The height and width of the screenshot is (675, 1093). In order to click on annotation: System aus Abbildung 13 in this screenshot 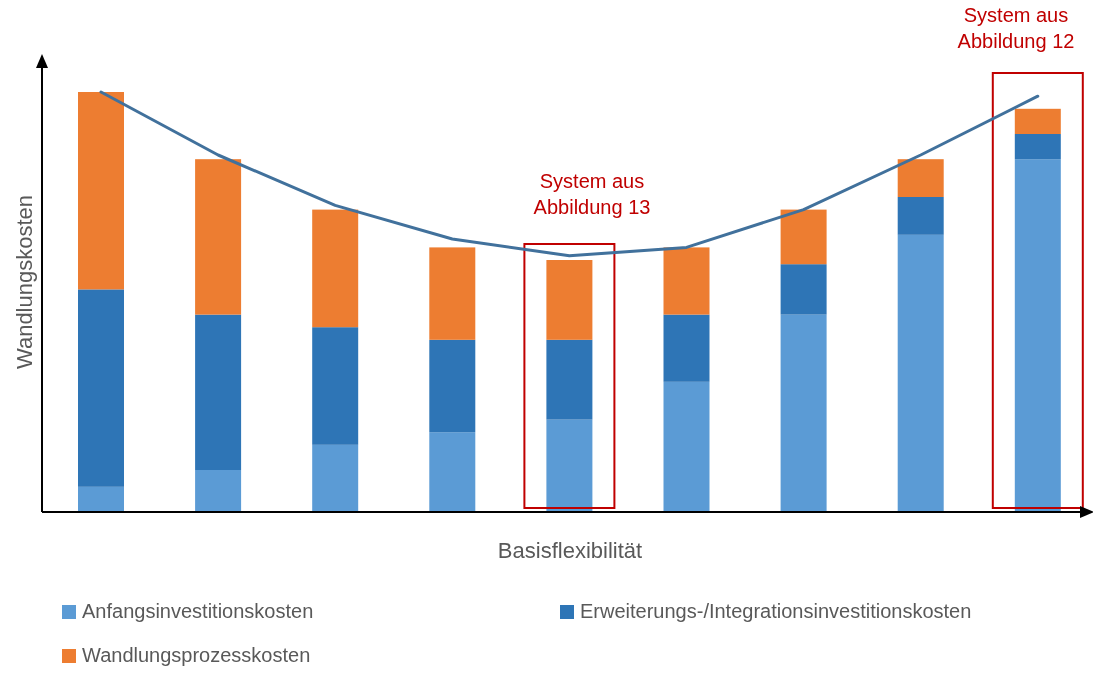, I will do `click(592, 194)`.